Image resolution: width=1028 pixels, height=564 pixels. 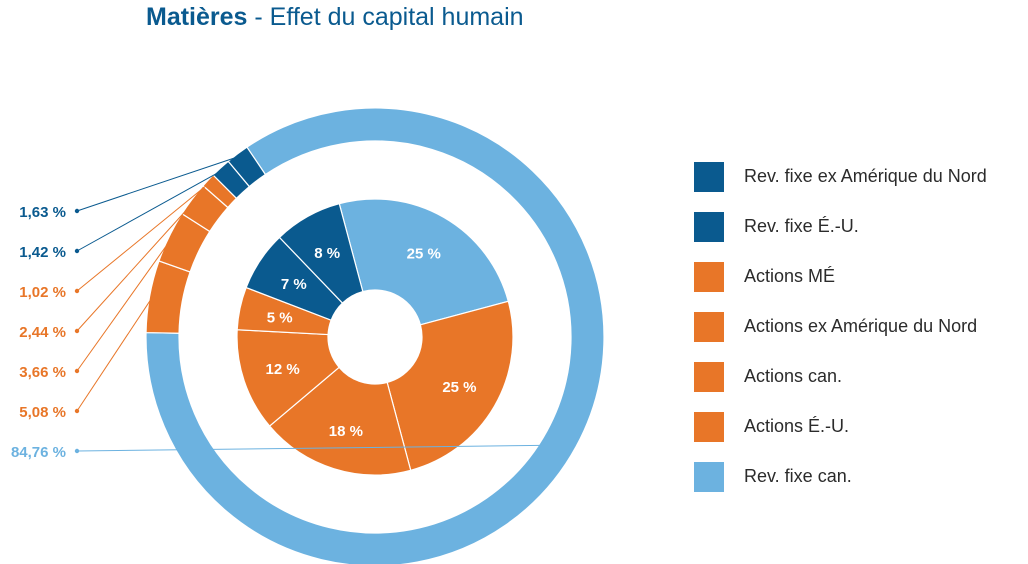 What do you see at coordinates (790, 276) in the screenshot?
I see `legend-label: Actions MÉ` at bounding box center [790, 276].